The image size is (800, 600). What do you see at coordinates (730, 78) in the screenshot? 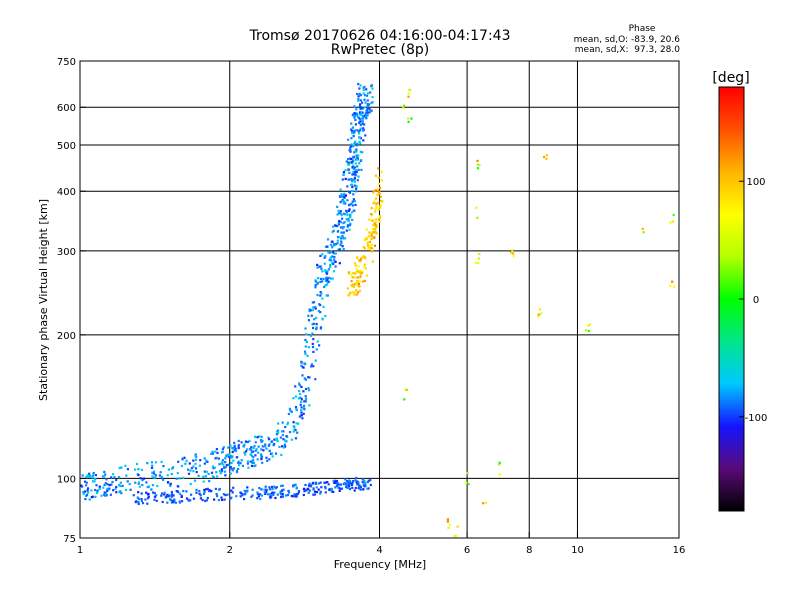
I see `colorbar-label: [deg]` at bounding box center [730, 78].